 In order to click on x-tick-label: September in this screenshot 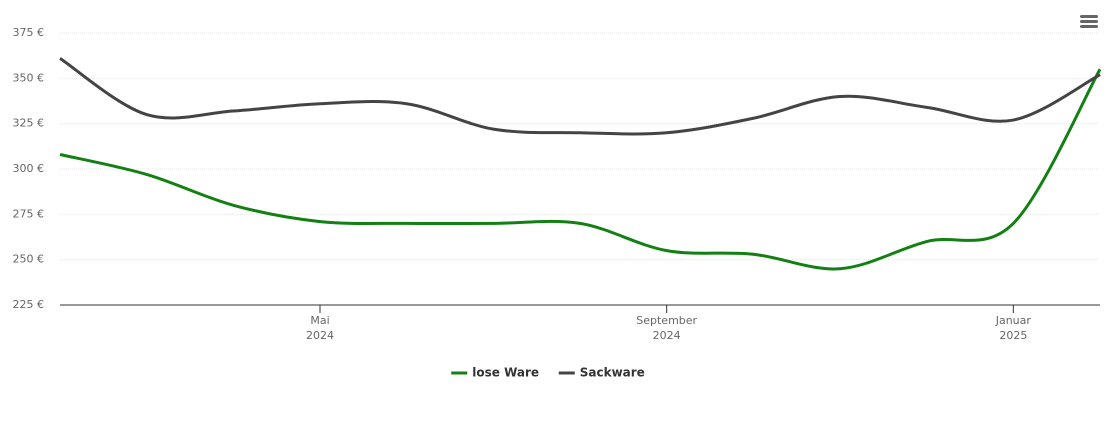, I will do `click(666, 320)`.